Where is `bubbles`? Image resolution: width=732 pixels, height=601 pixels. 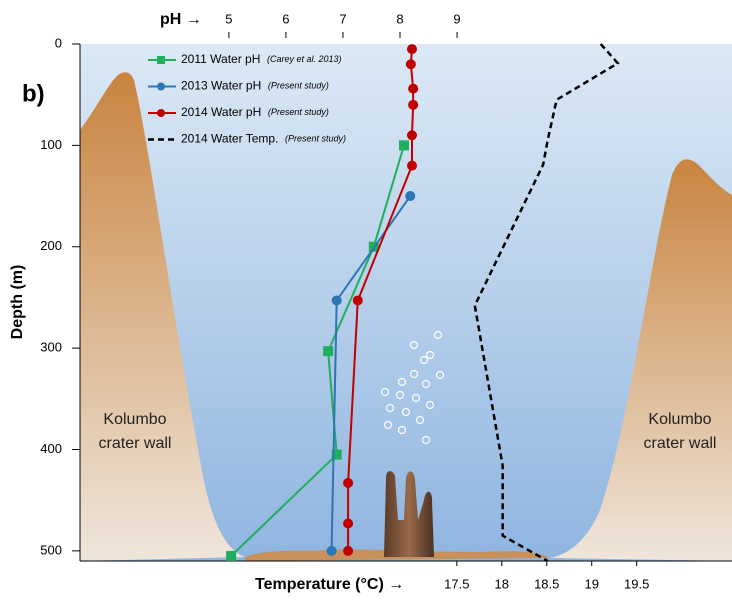
bubbles is located at coordinates (412, 387).